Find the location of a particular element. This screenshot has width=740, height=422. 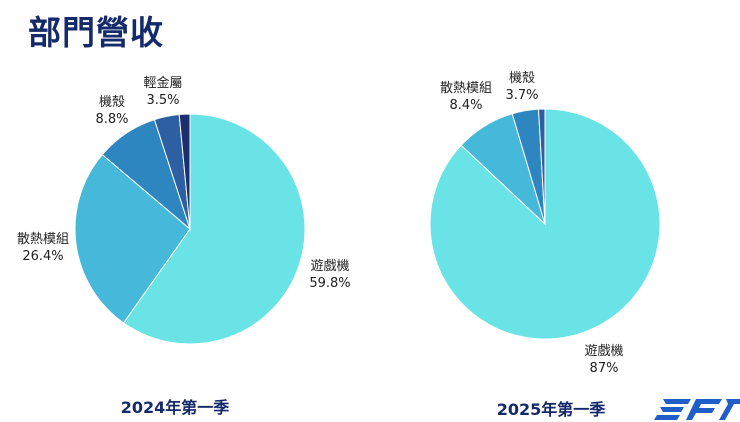

slice-percent: 3.7% is located at coordinates (521, 95).